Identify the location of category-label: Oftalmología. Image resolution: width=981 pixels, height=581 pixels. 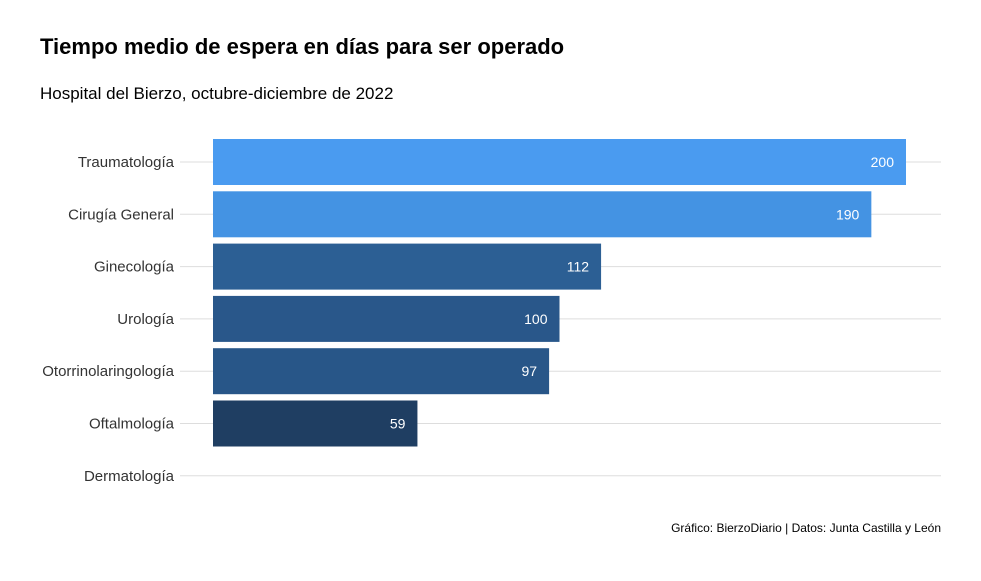
(132, 424).